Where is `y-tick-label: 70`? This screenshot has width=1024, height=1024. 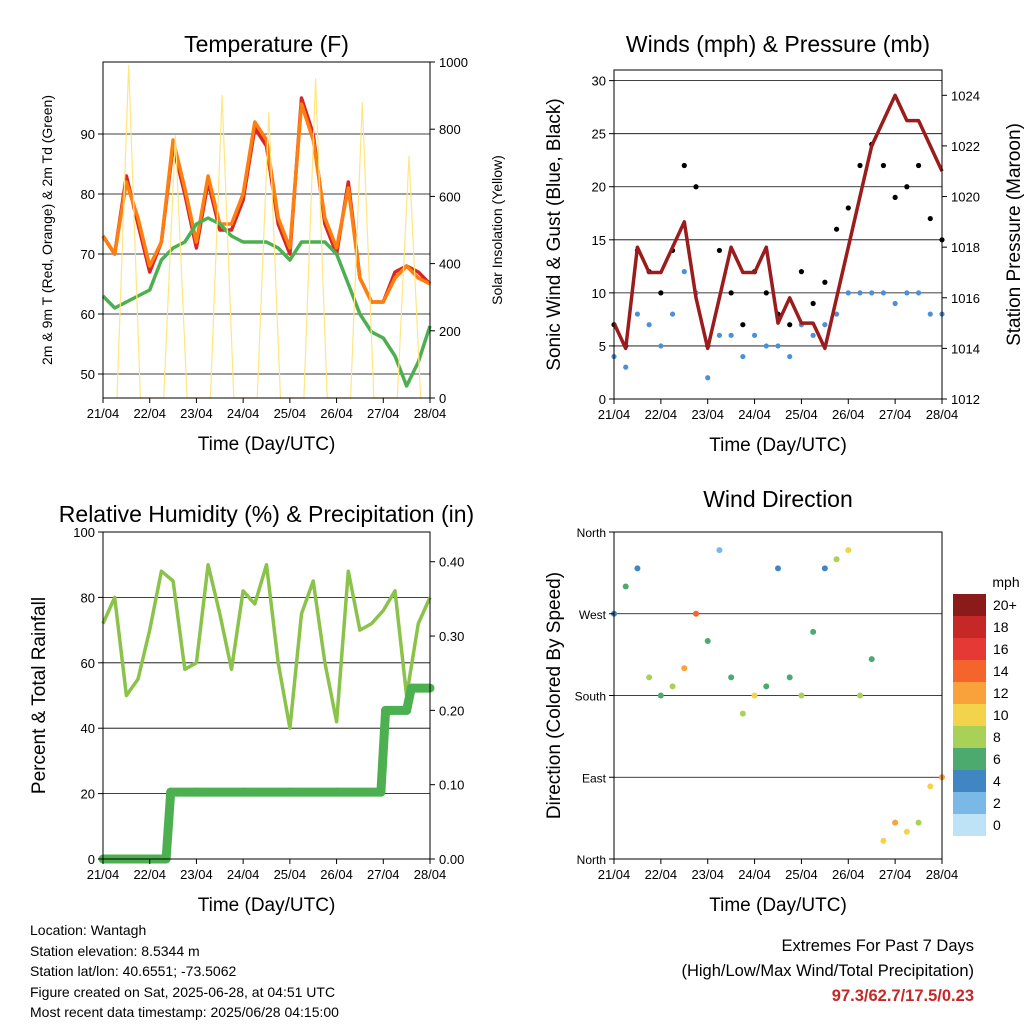 y-tick-label: 70 is located at coordinates (88, 254).